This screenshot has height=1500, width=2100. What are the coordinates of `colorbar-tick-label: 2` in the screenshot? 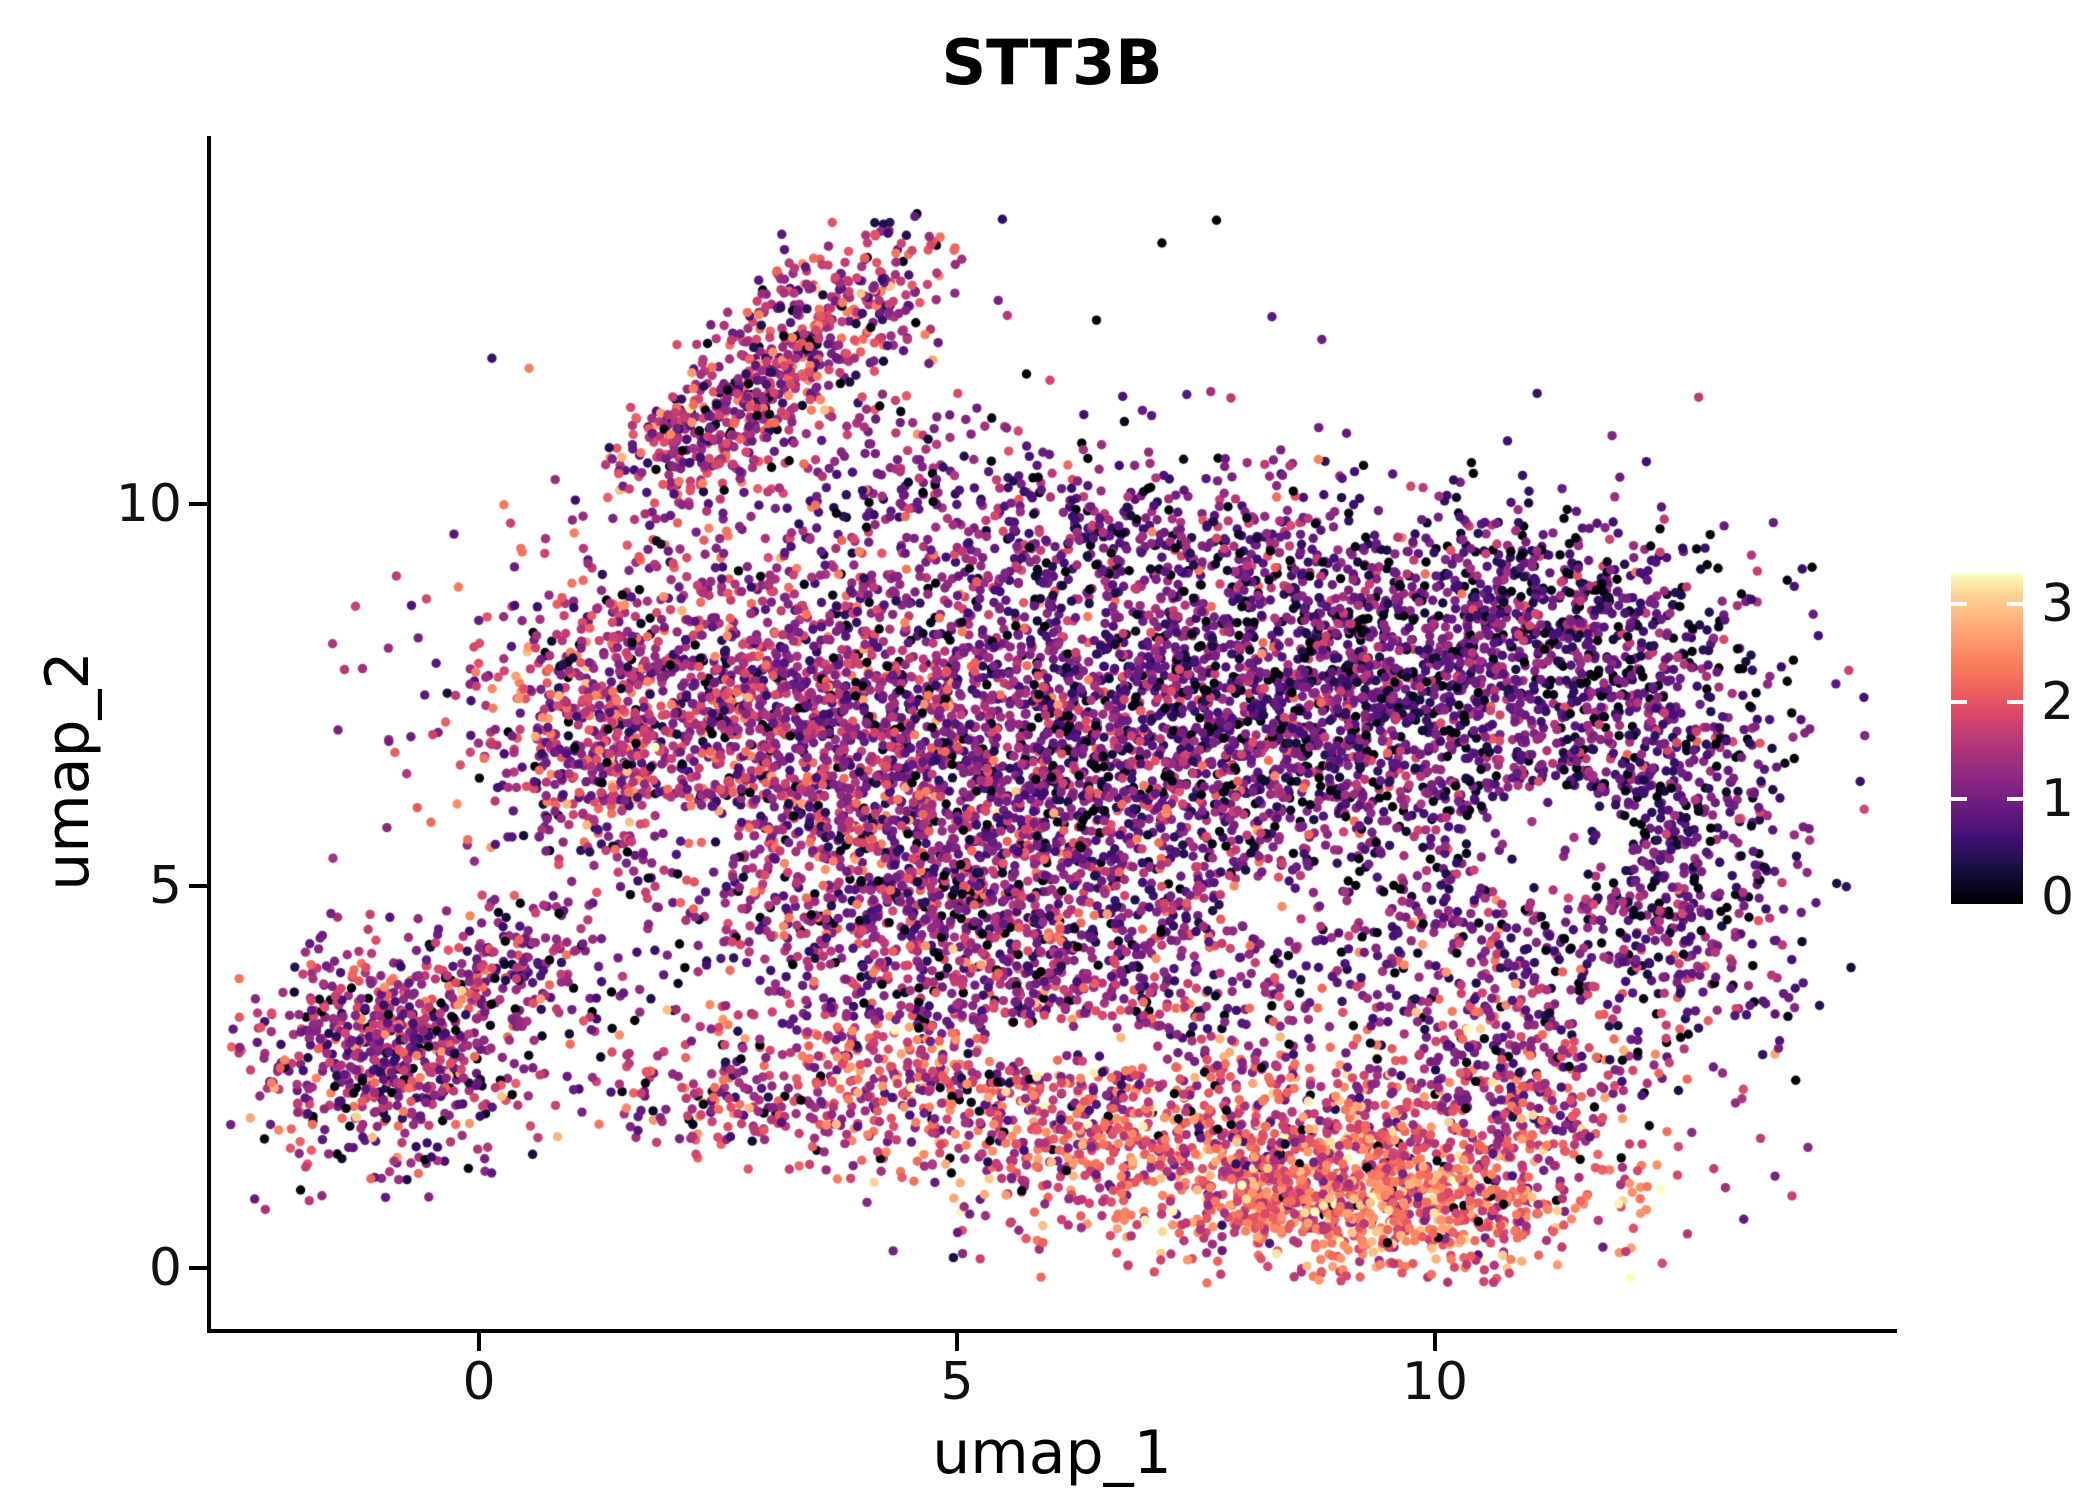 It's located at (2058, 701).